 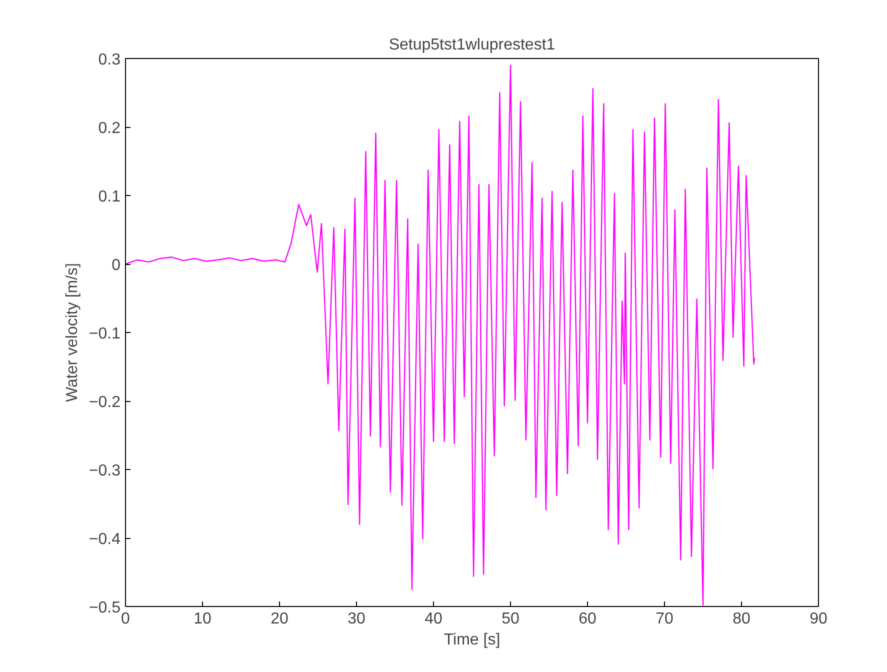 I want to click on x-axis-title: Time [s], so click(x=472, y=640).